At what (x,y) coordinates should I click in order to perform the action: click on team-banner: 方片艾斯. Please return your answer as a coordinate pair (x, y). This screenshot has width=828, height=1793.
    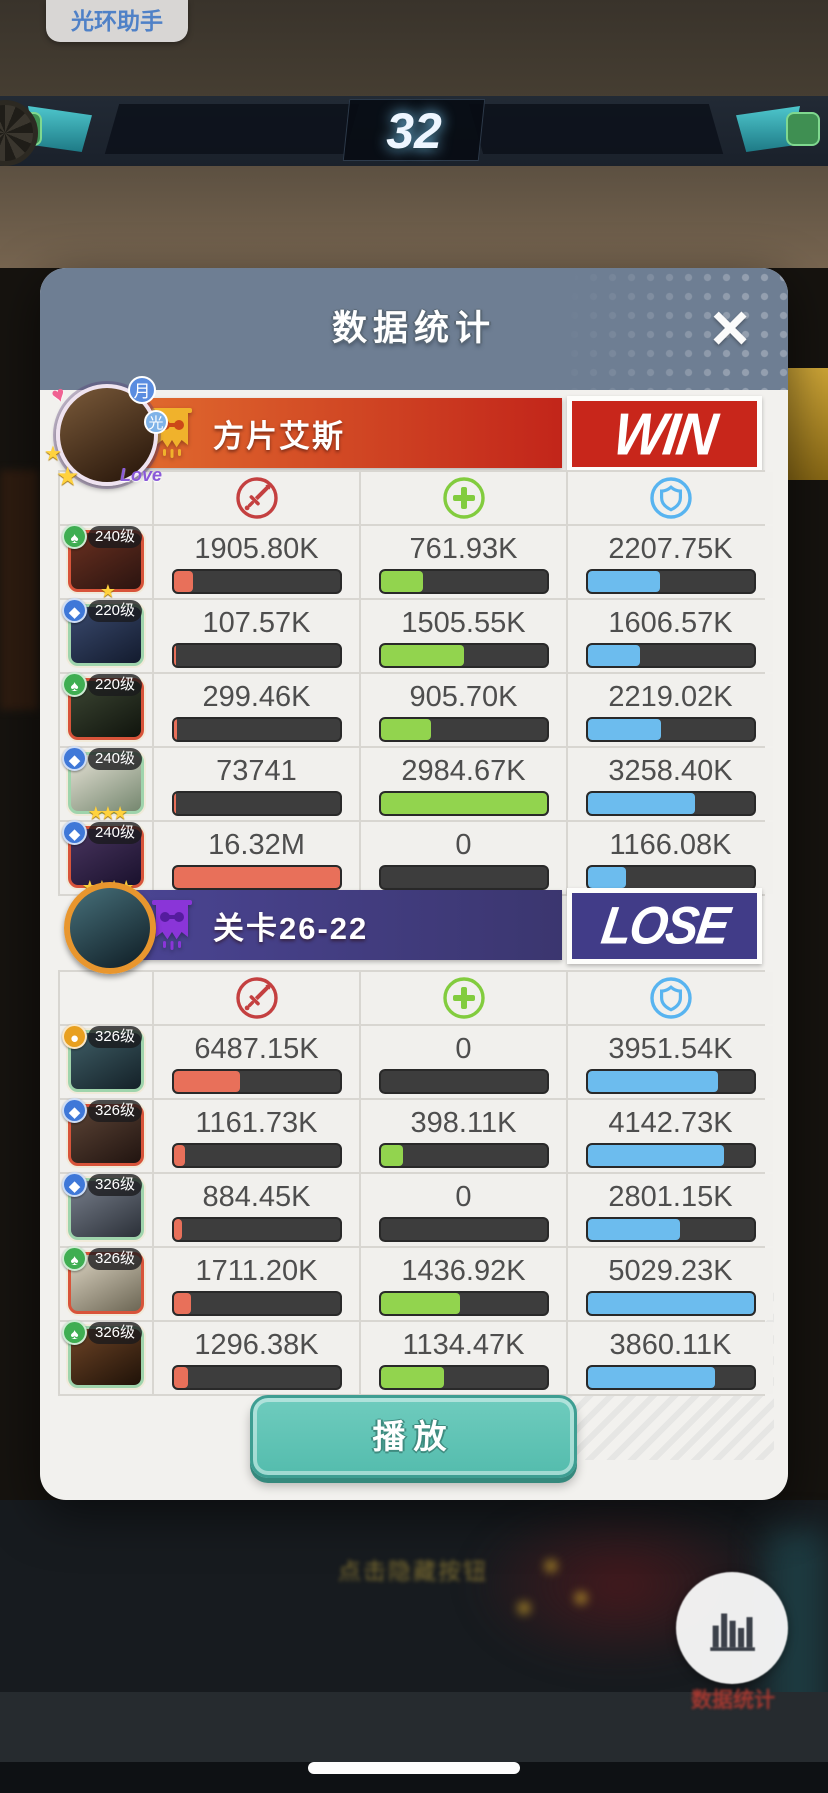
    Looking at the image, I should click on (348, 433).